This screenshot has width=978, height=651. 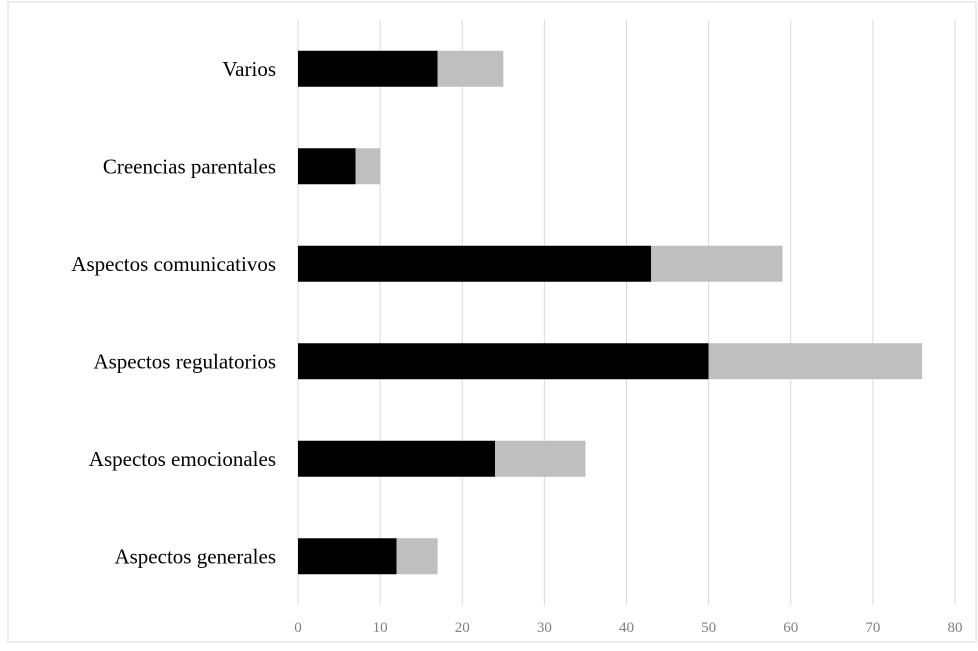 I want to click on x-tick-label-50: 50, so click(x=708, y=628).